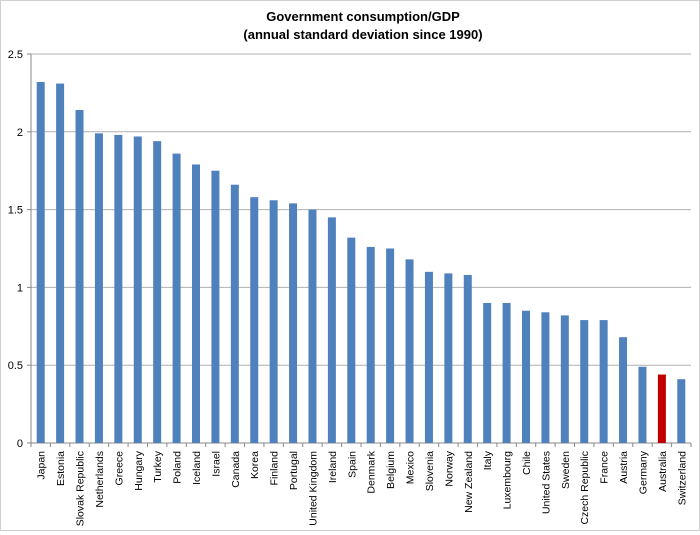  What do you see at coordinates (351, 340) in the screenshot?
I see `bar-spain` at bounding box center [351, 340].